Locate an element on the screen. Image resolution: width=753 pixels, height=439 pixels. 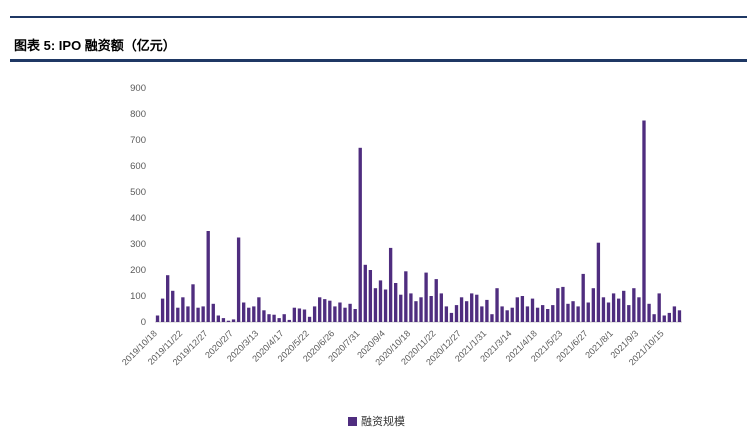
top-divider is located at coordinates (378, 17).